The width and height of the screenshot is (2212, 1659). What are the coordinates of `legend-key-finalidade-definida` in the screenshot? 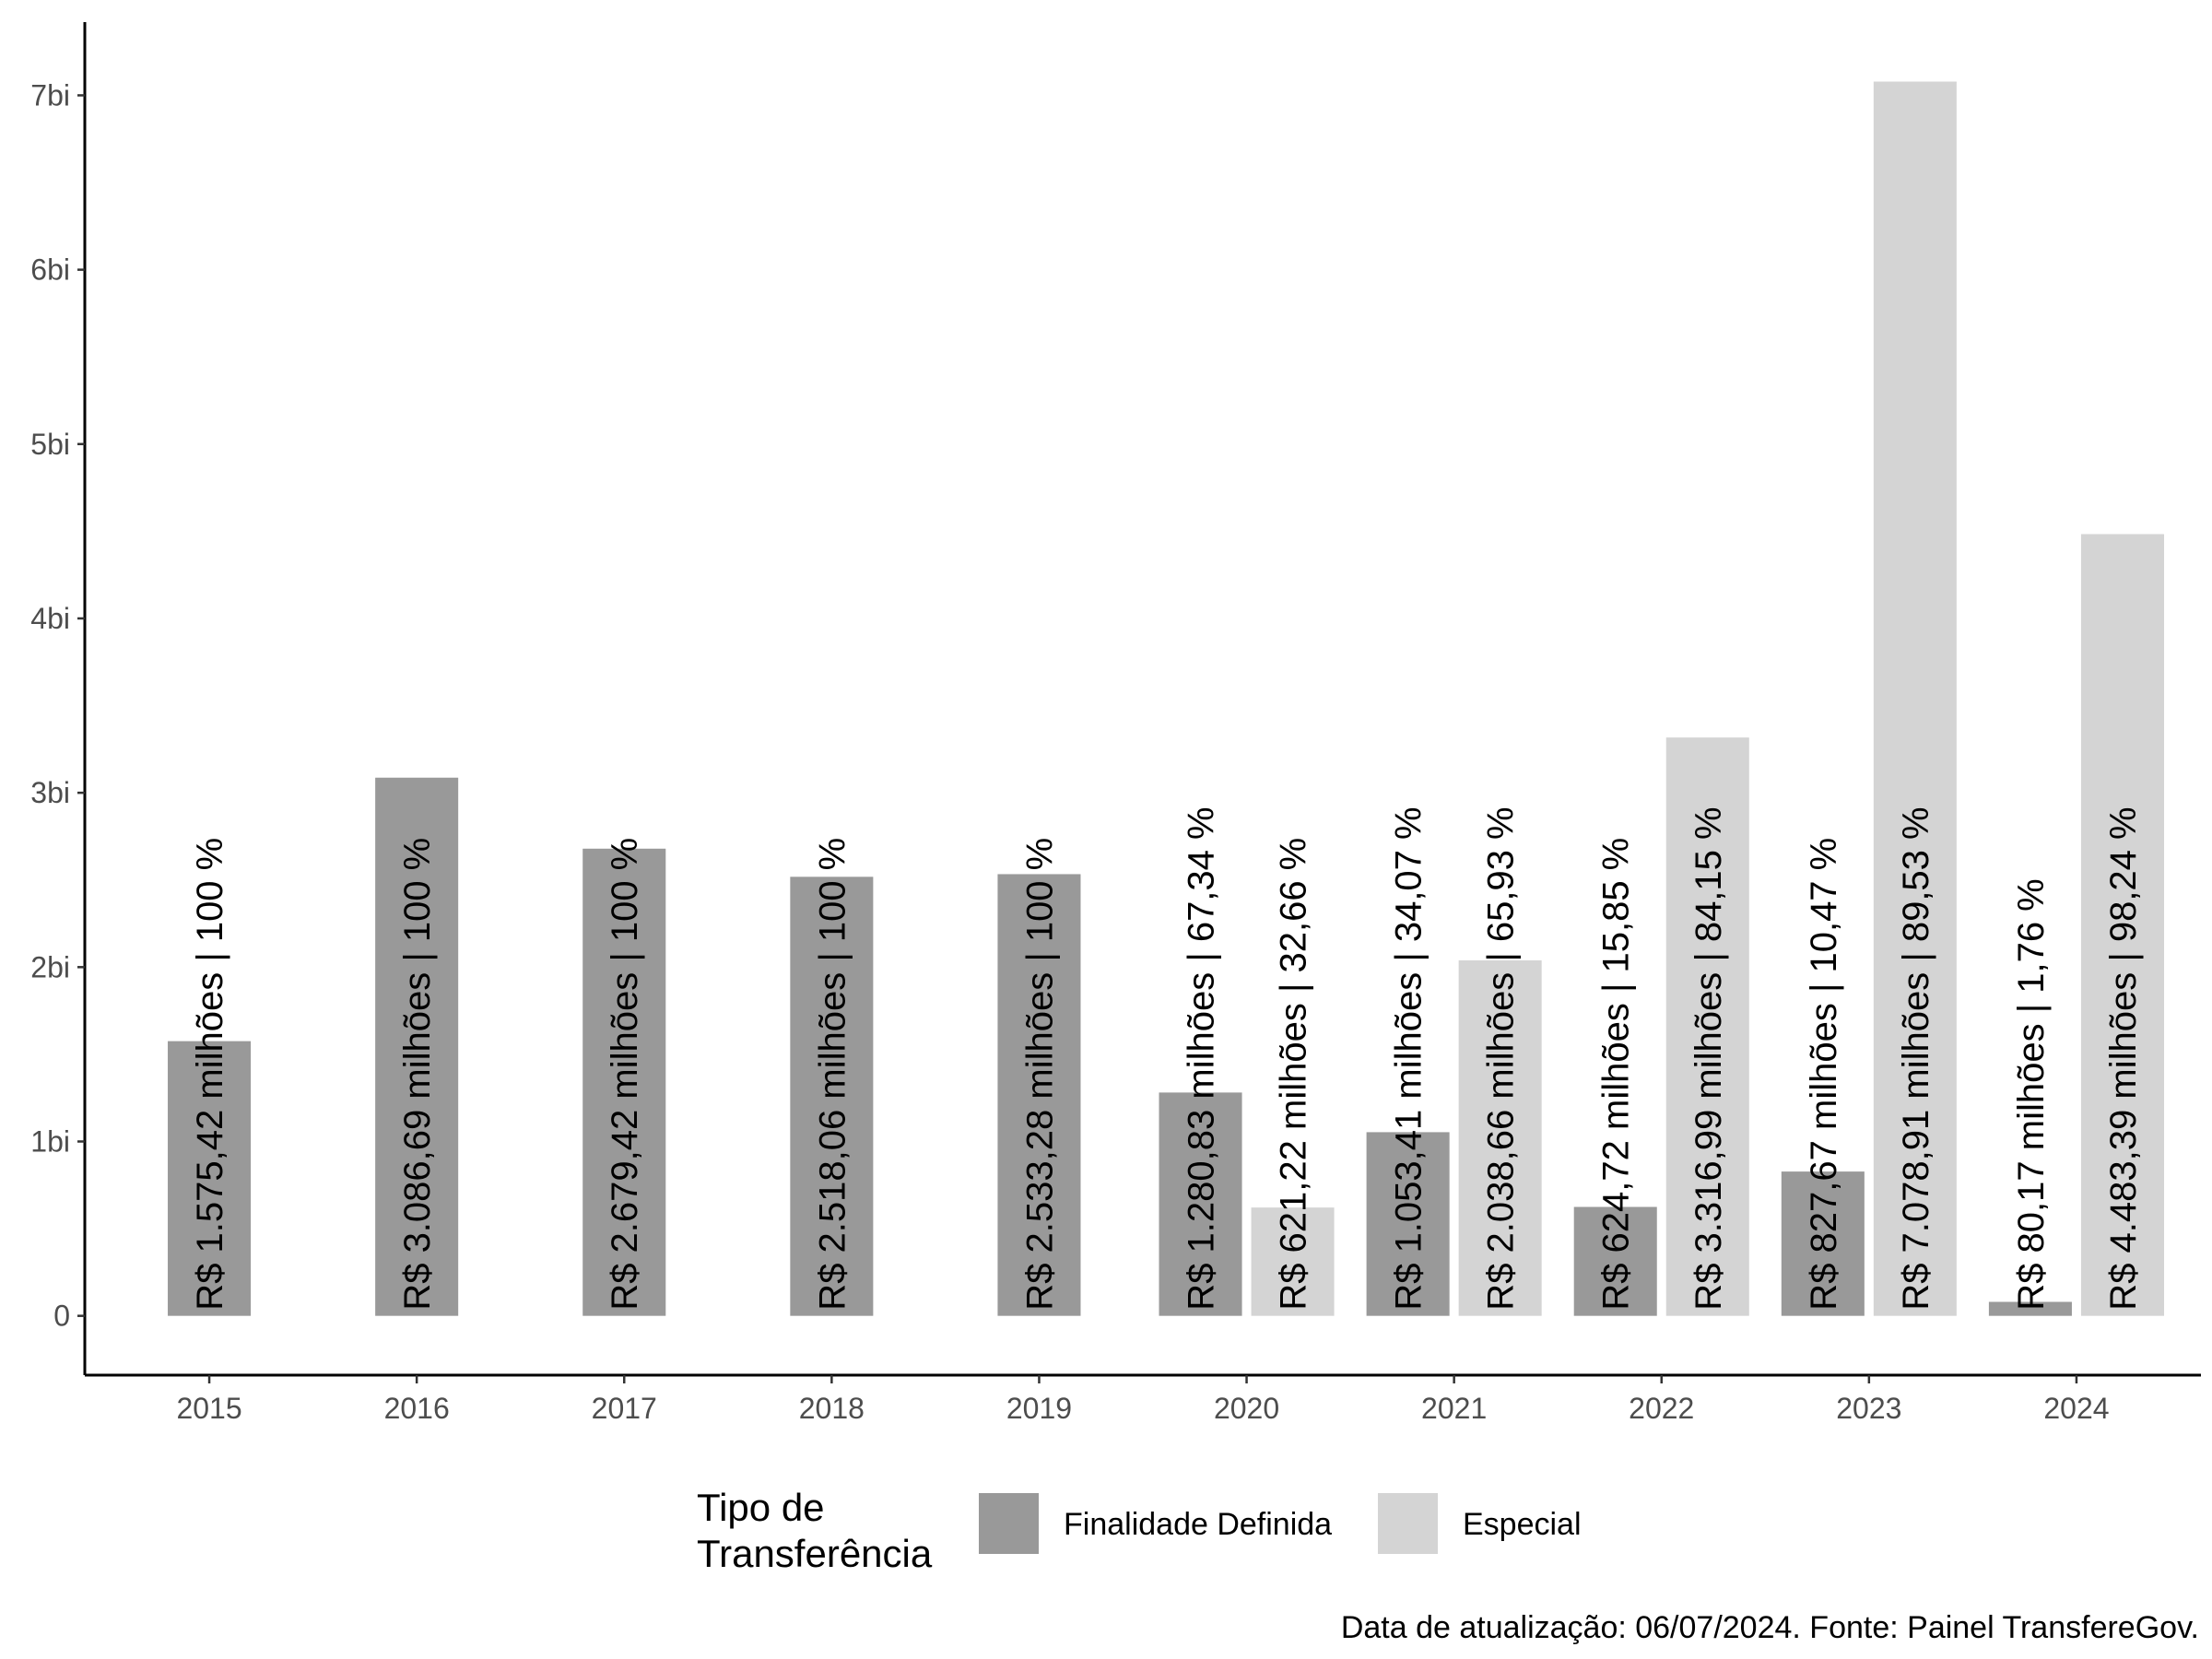 It's located at (1009, 1523).